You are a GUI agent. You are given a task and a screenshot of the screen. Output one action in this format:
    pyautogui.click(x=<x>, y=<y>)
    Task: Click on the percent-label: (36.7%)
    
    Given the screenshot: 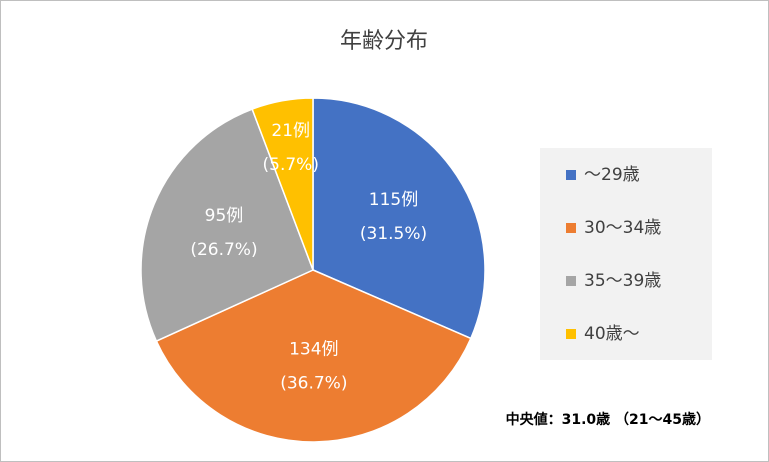 What is the action you would take?
    pyautogui.click(x=313, y=383)
    